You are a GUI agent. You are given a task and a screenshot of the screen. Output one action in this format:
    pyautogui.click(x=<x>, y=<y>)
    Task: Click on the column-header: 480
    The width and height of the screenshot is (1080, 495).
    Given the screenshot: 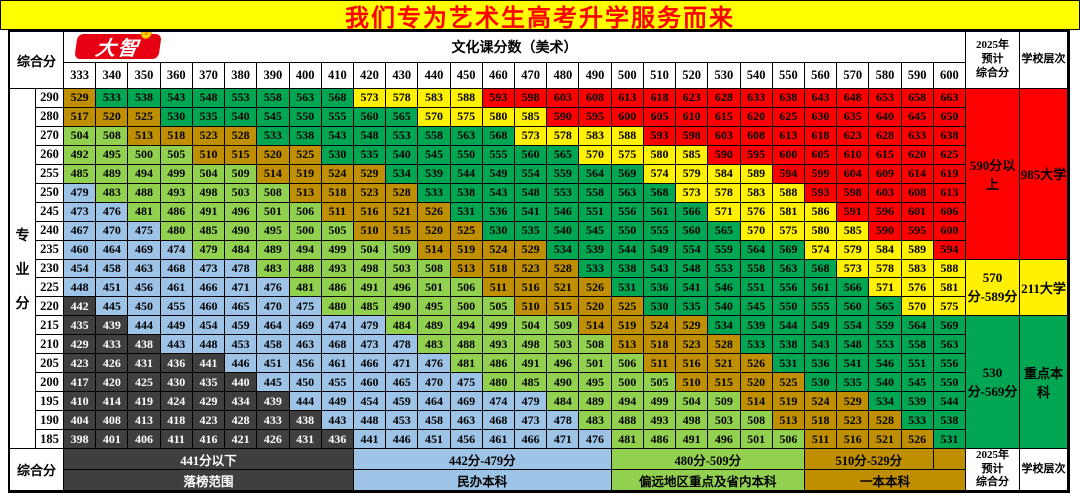 What is the action you would take?
    pyautogui.click(x=563, y=76)
    